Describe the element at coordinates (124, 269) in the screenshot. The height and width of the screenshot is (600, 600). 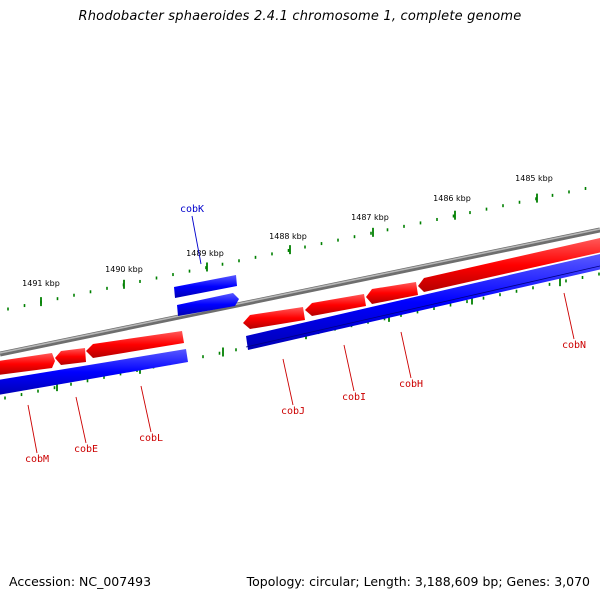
I see `kbp-label: 1490 kbp` at that location.